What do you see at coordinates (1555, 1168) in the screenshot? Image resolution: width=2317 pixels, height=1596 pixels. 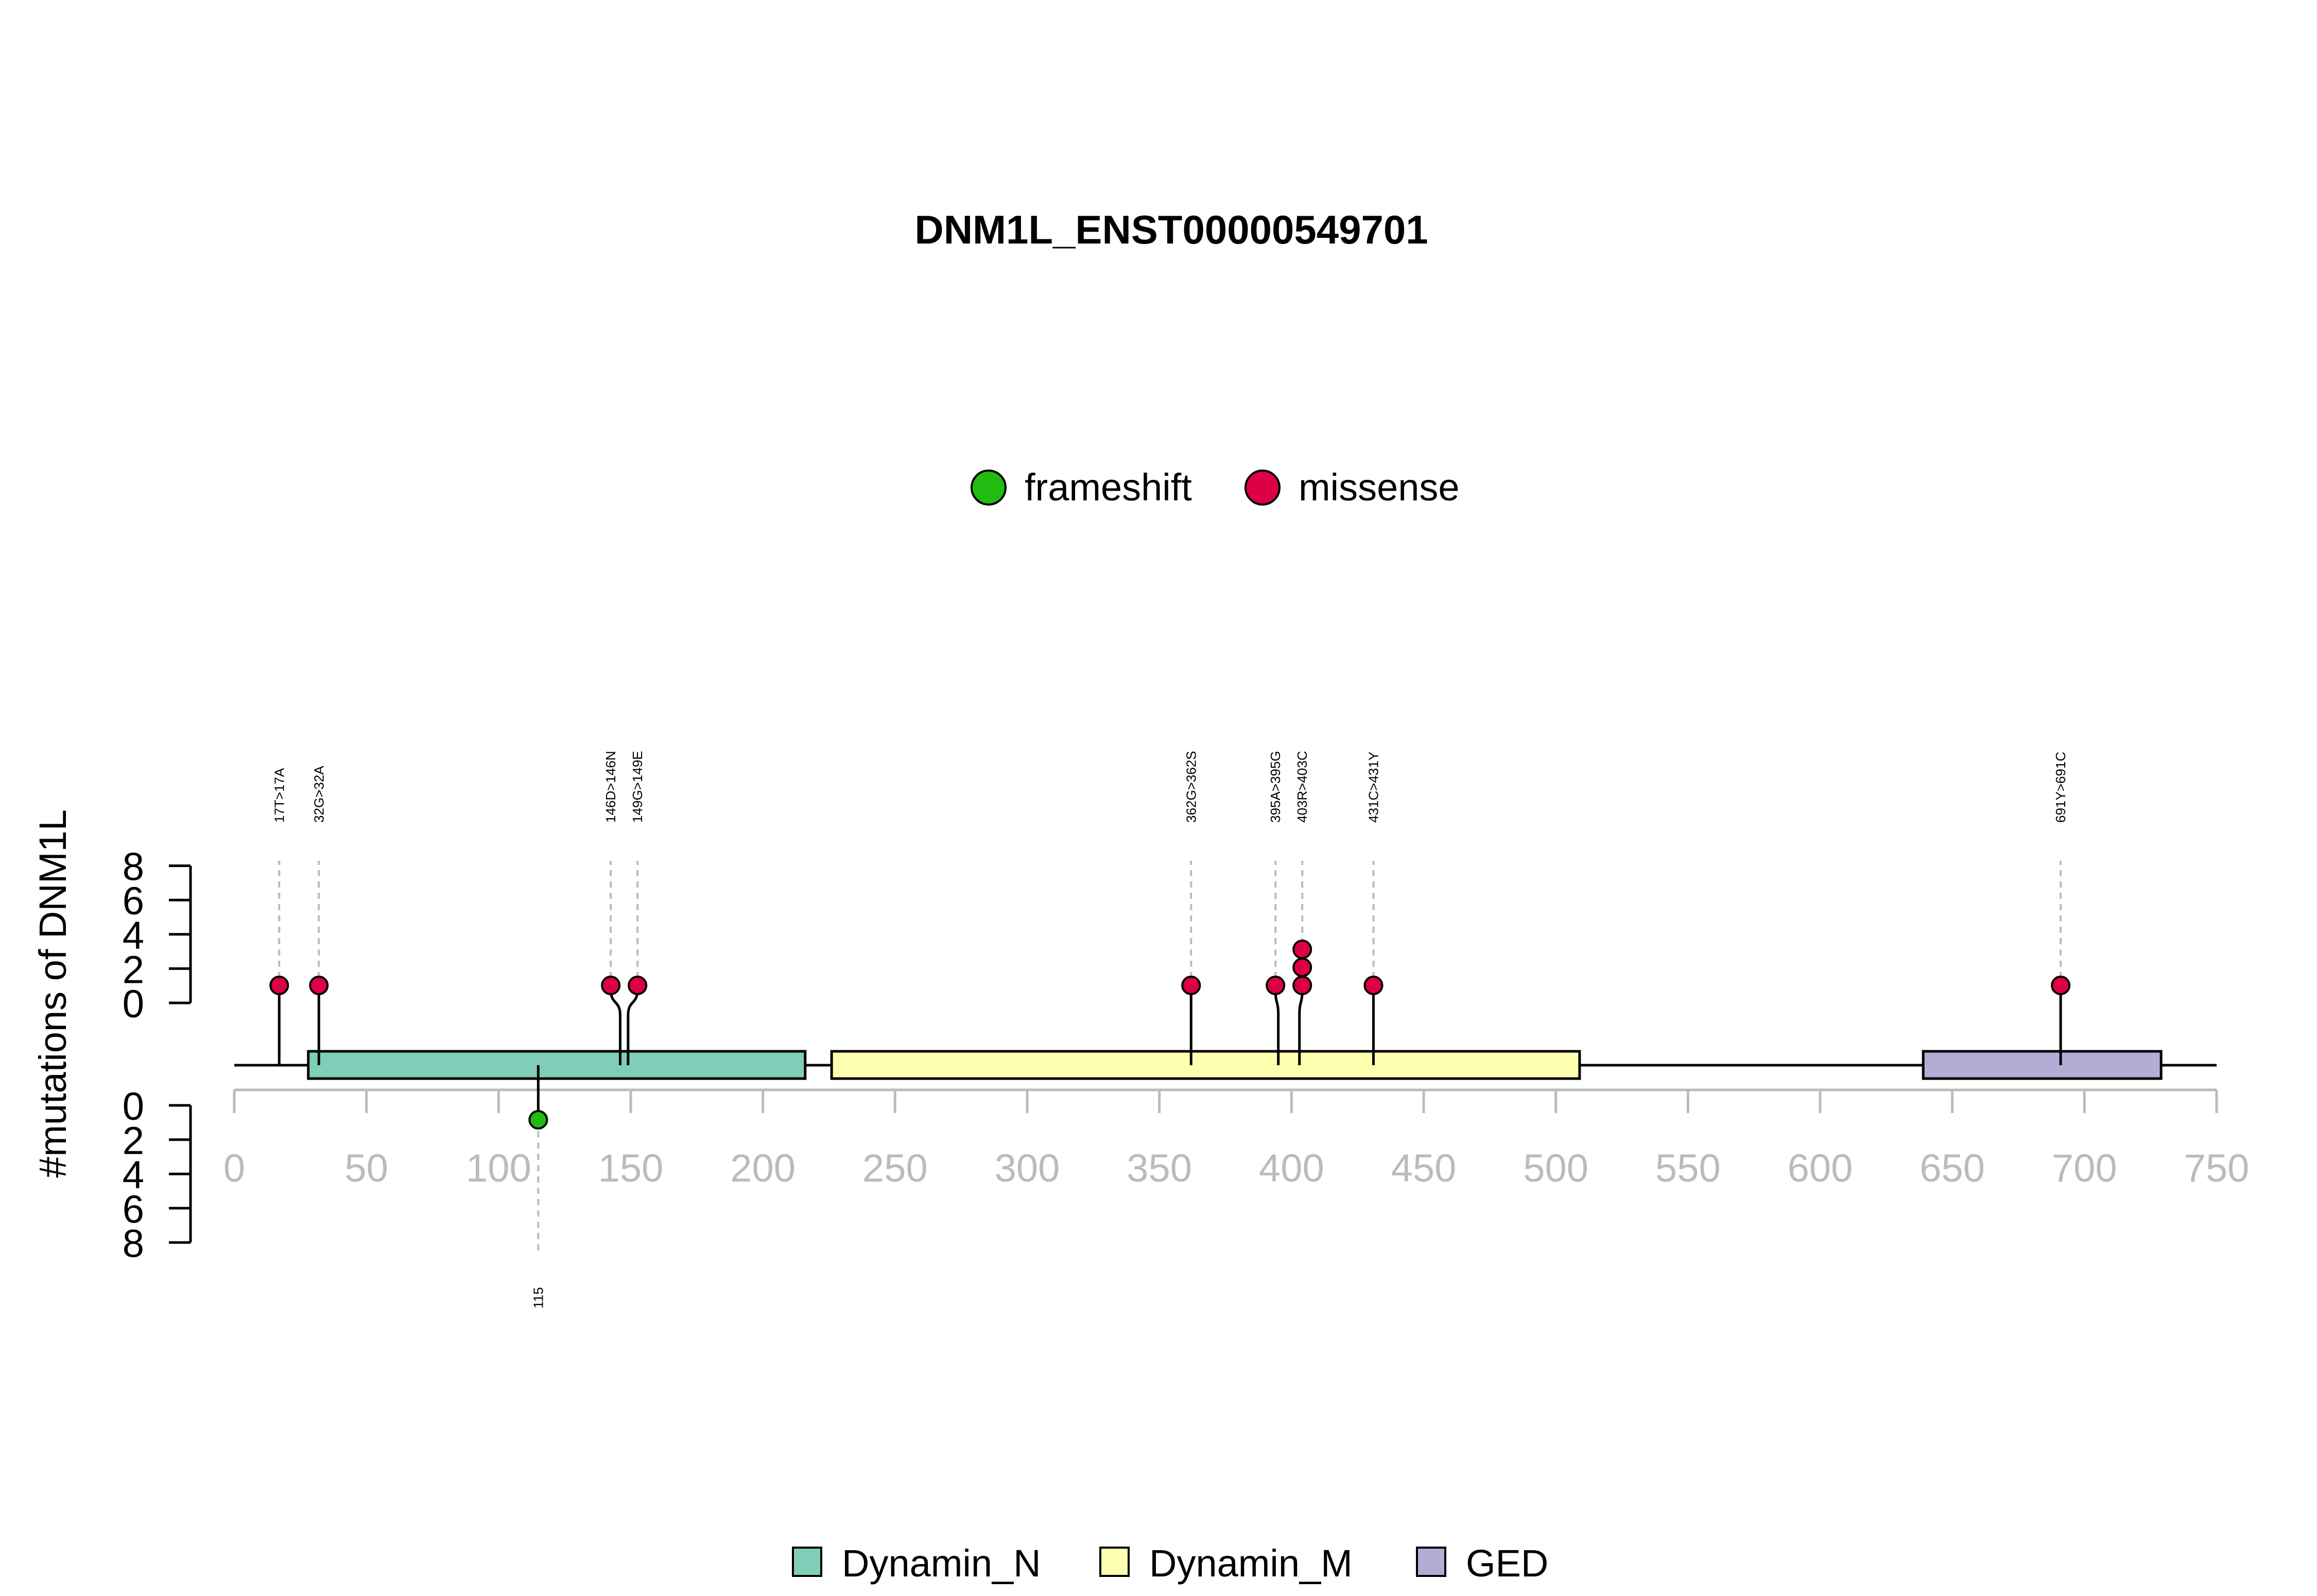 I see `x-axis-tick-label: 500` at bounding box center [1555, 1168].